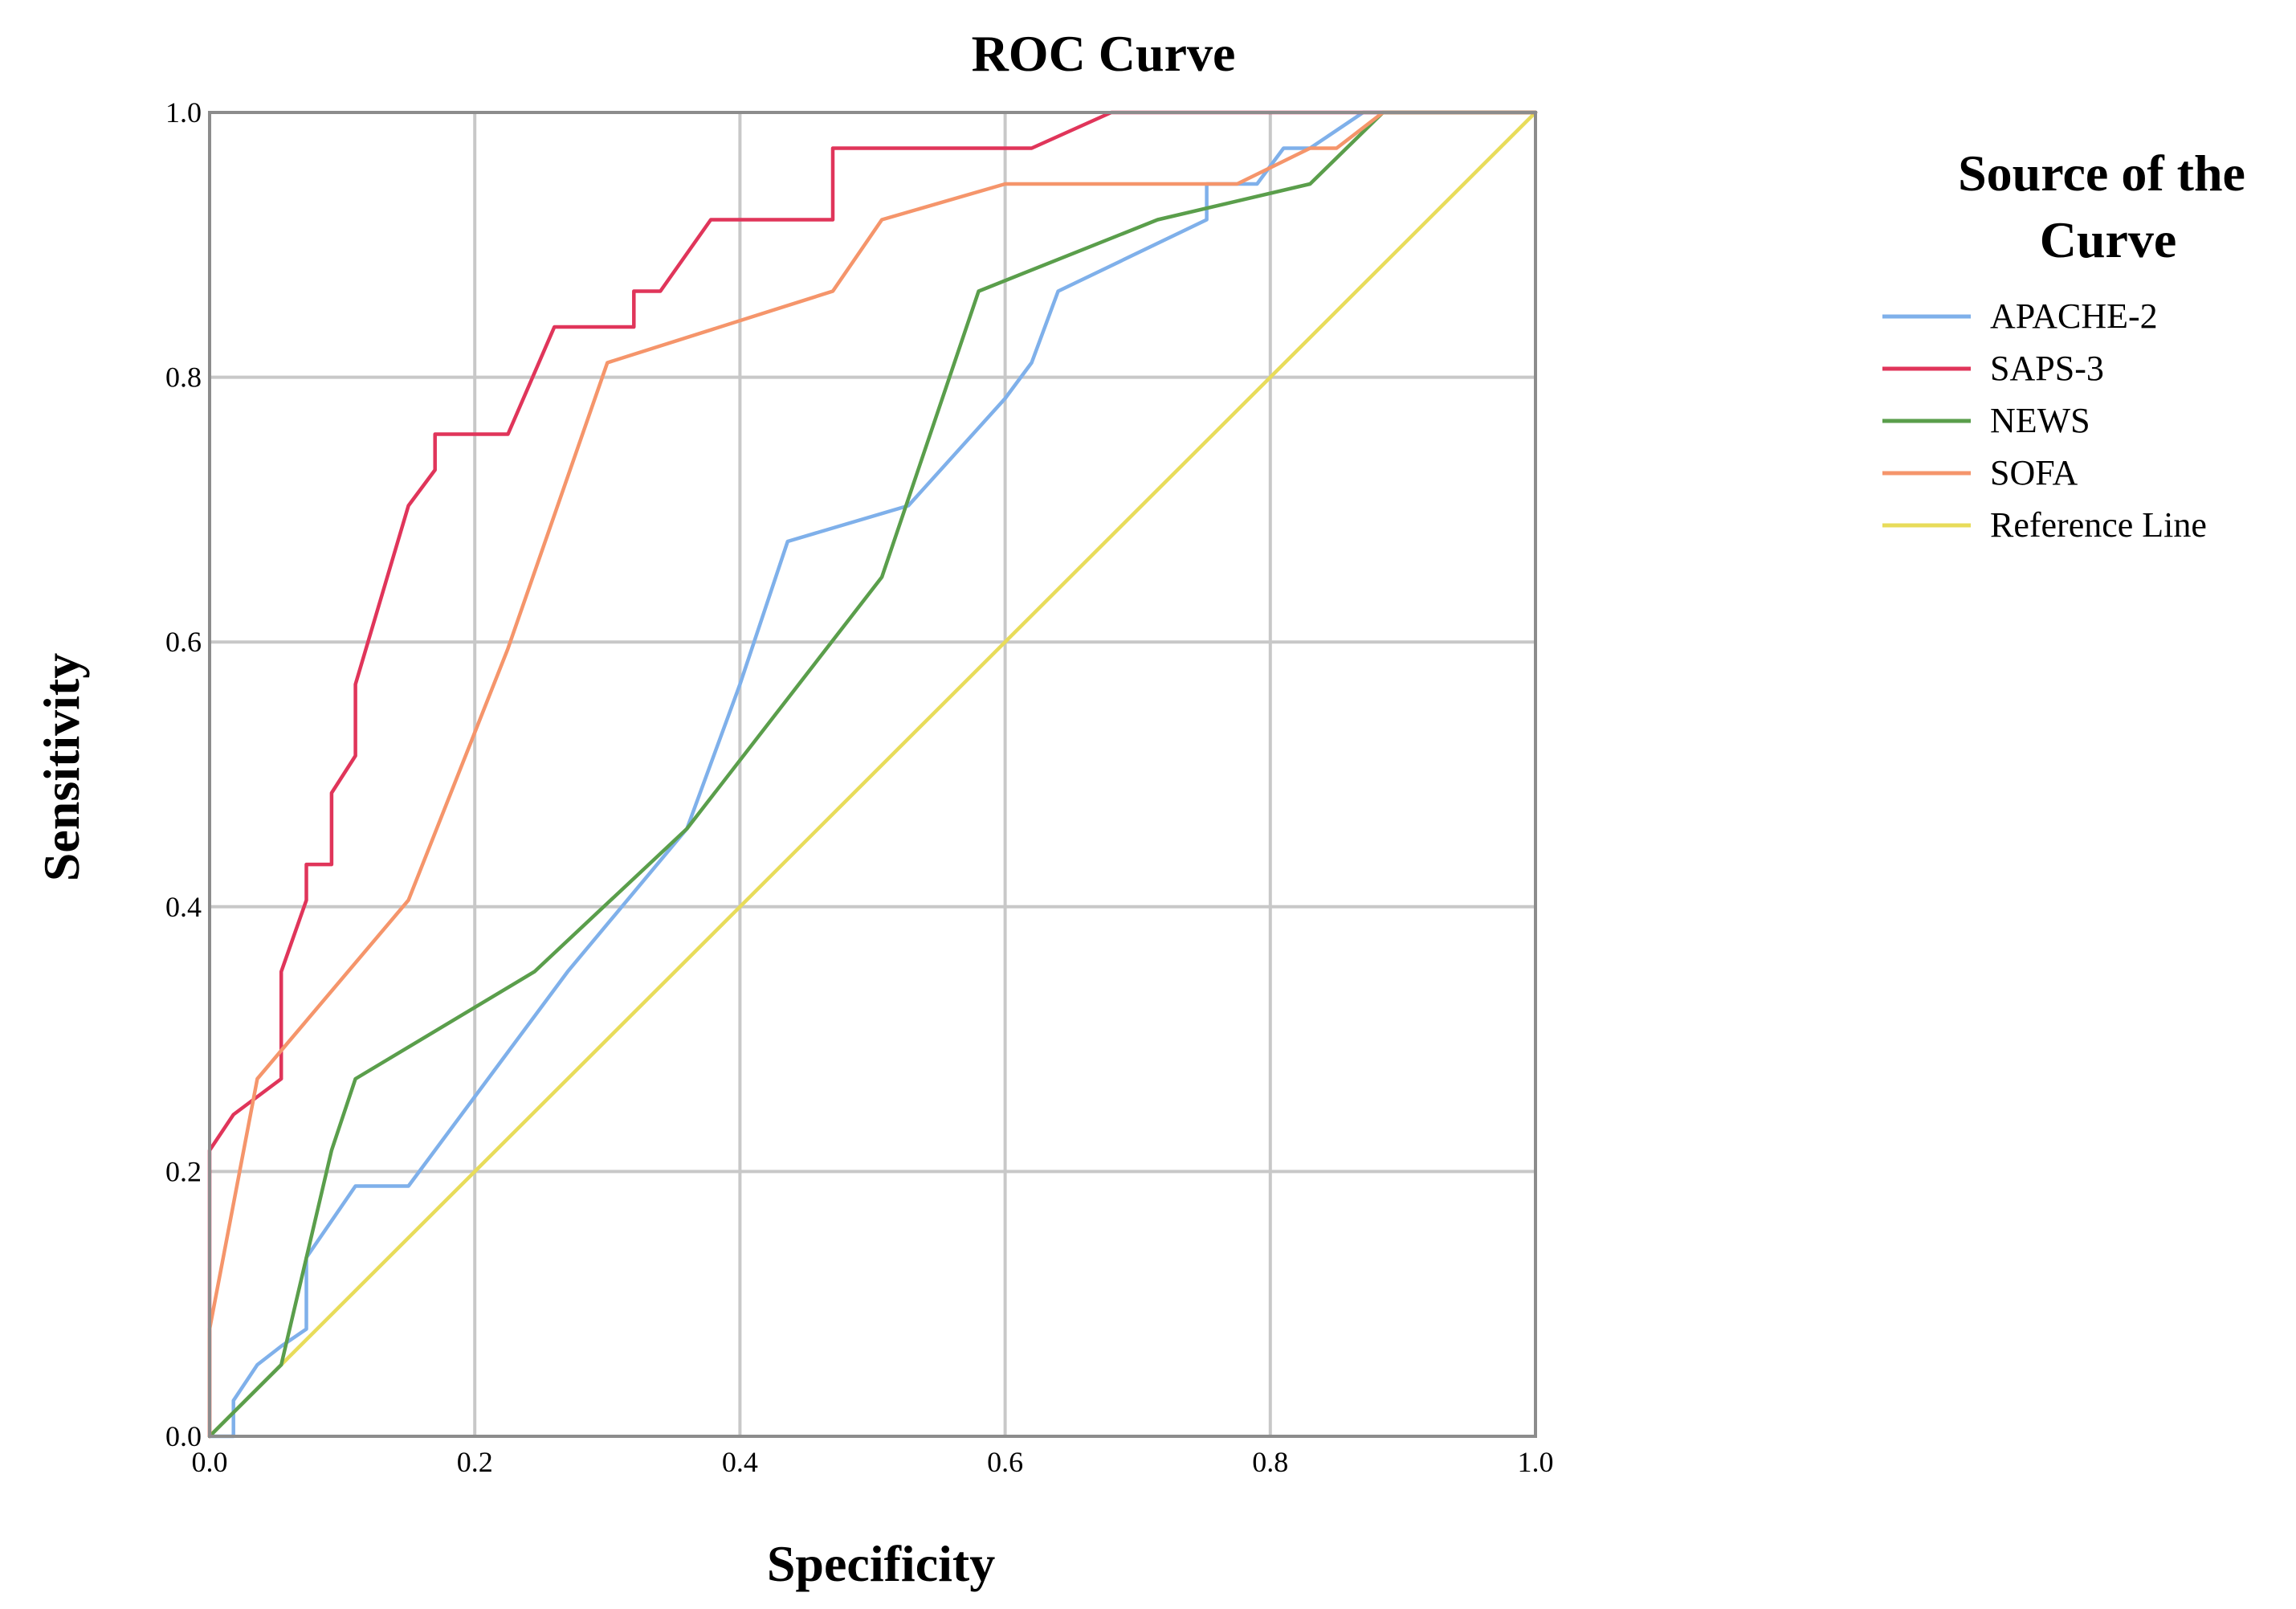 This screenshot has height=1609, width=2296. Describe the element at coordinates (210, 1462) in the screenshot. I see `x-tick-label: 0.0` at that location.